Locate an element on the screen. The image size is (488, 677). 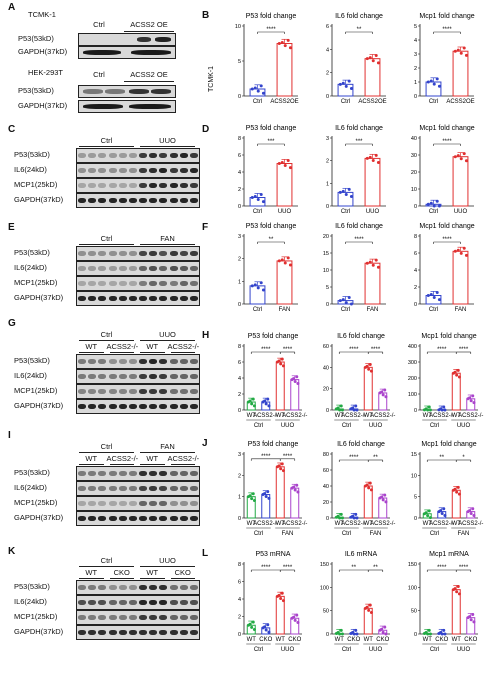
blot-c-group-1: UUO is located at coordinates (167, 140).